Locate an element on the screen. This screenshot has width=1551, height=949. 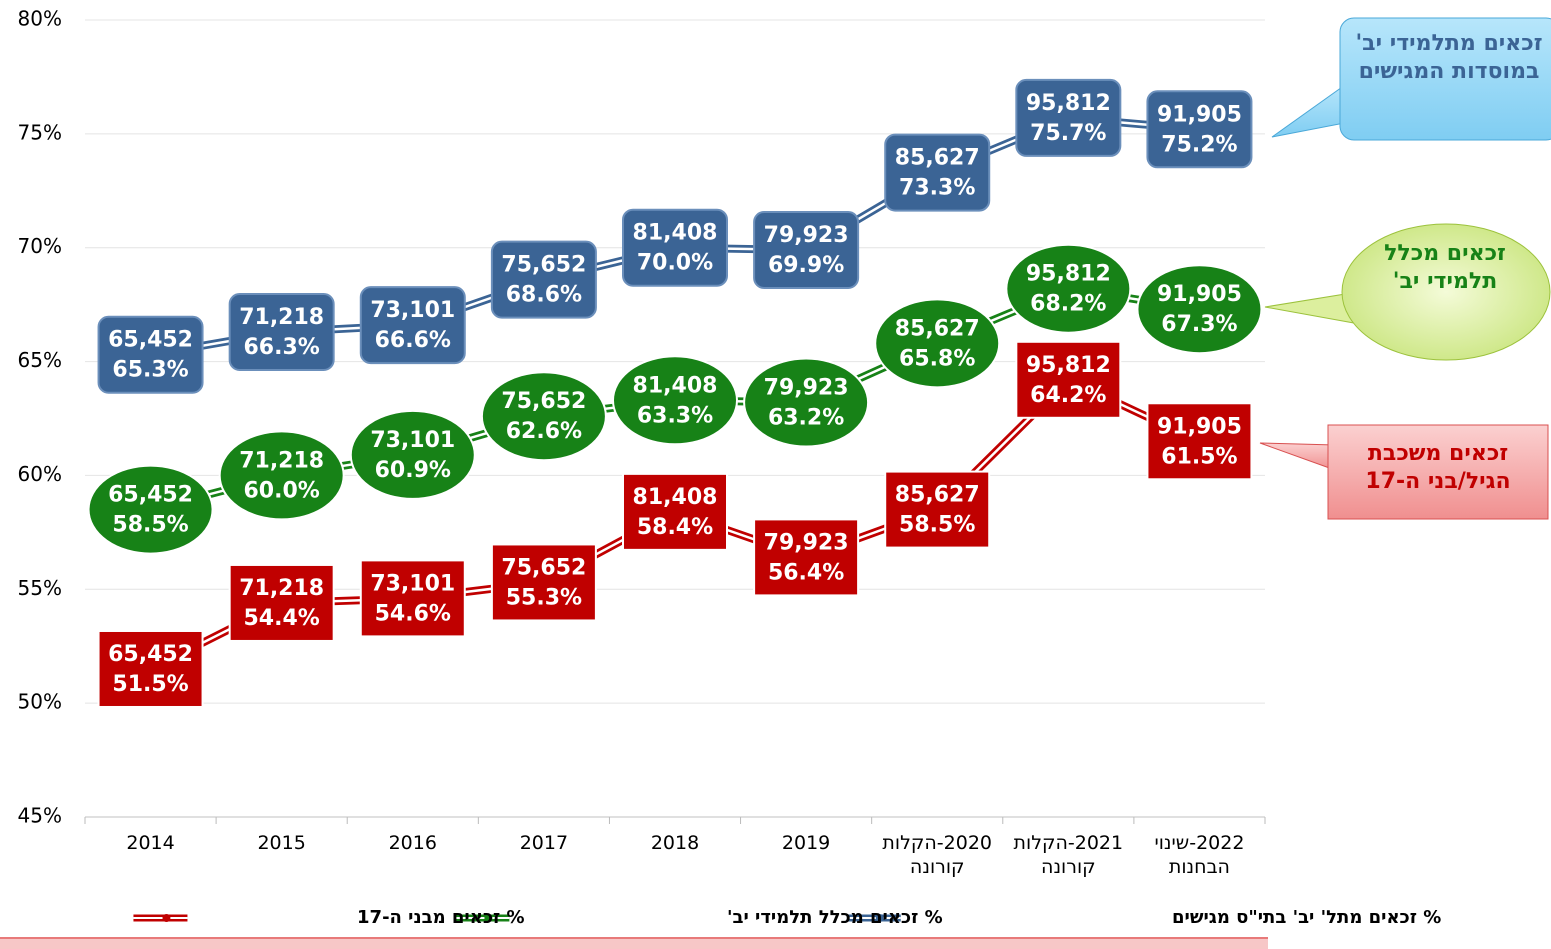
x-tick-label-box: 2022-שינוי הבחנות is located at coordinates (1199, 855).